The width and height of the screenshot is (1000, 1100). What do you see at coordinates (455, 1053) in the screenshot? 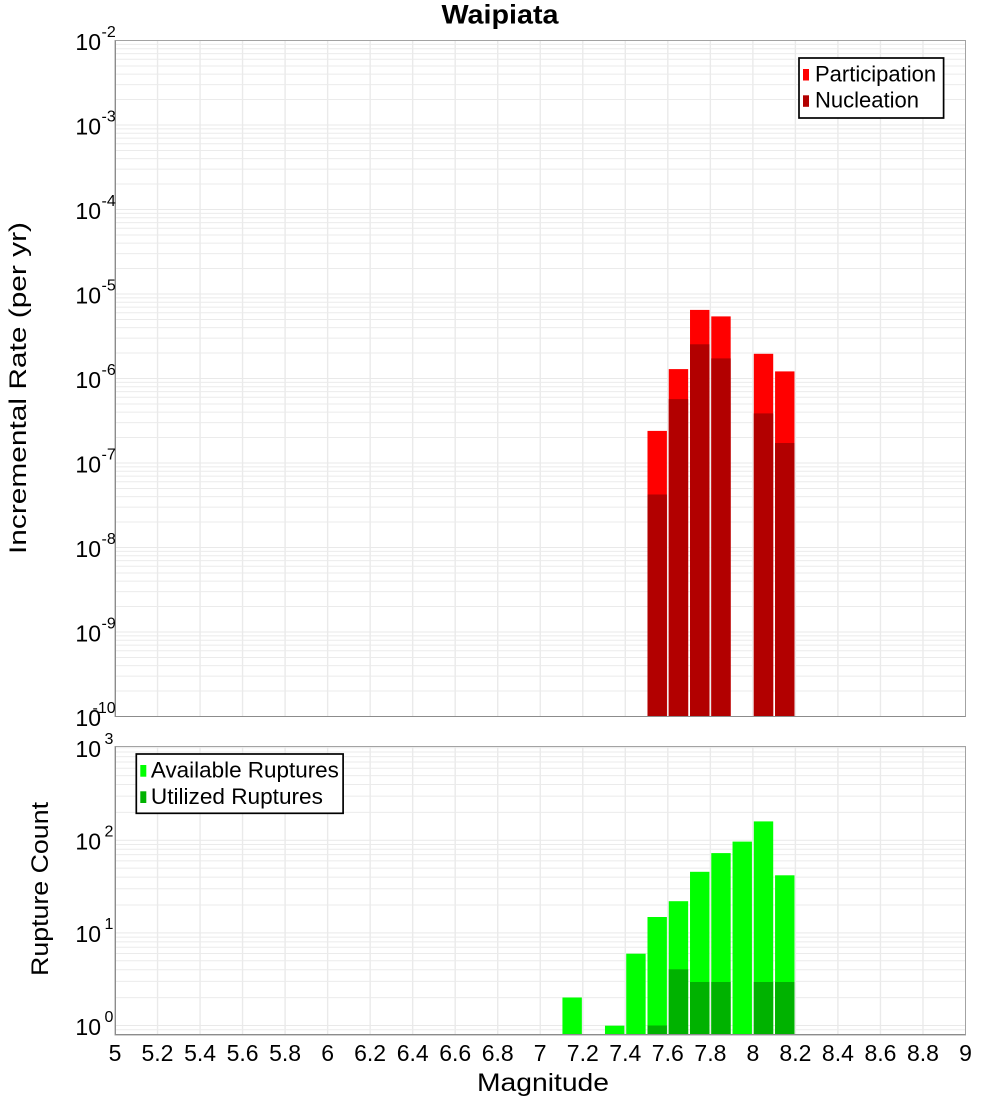
I see `svg-text: 6.6` at bounding box center [455, 1053].